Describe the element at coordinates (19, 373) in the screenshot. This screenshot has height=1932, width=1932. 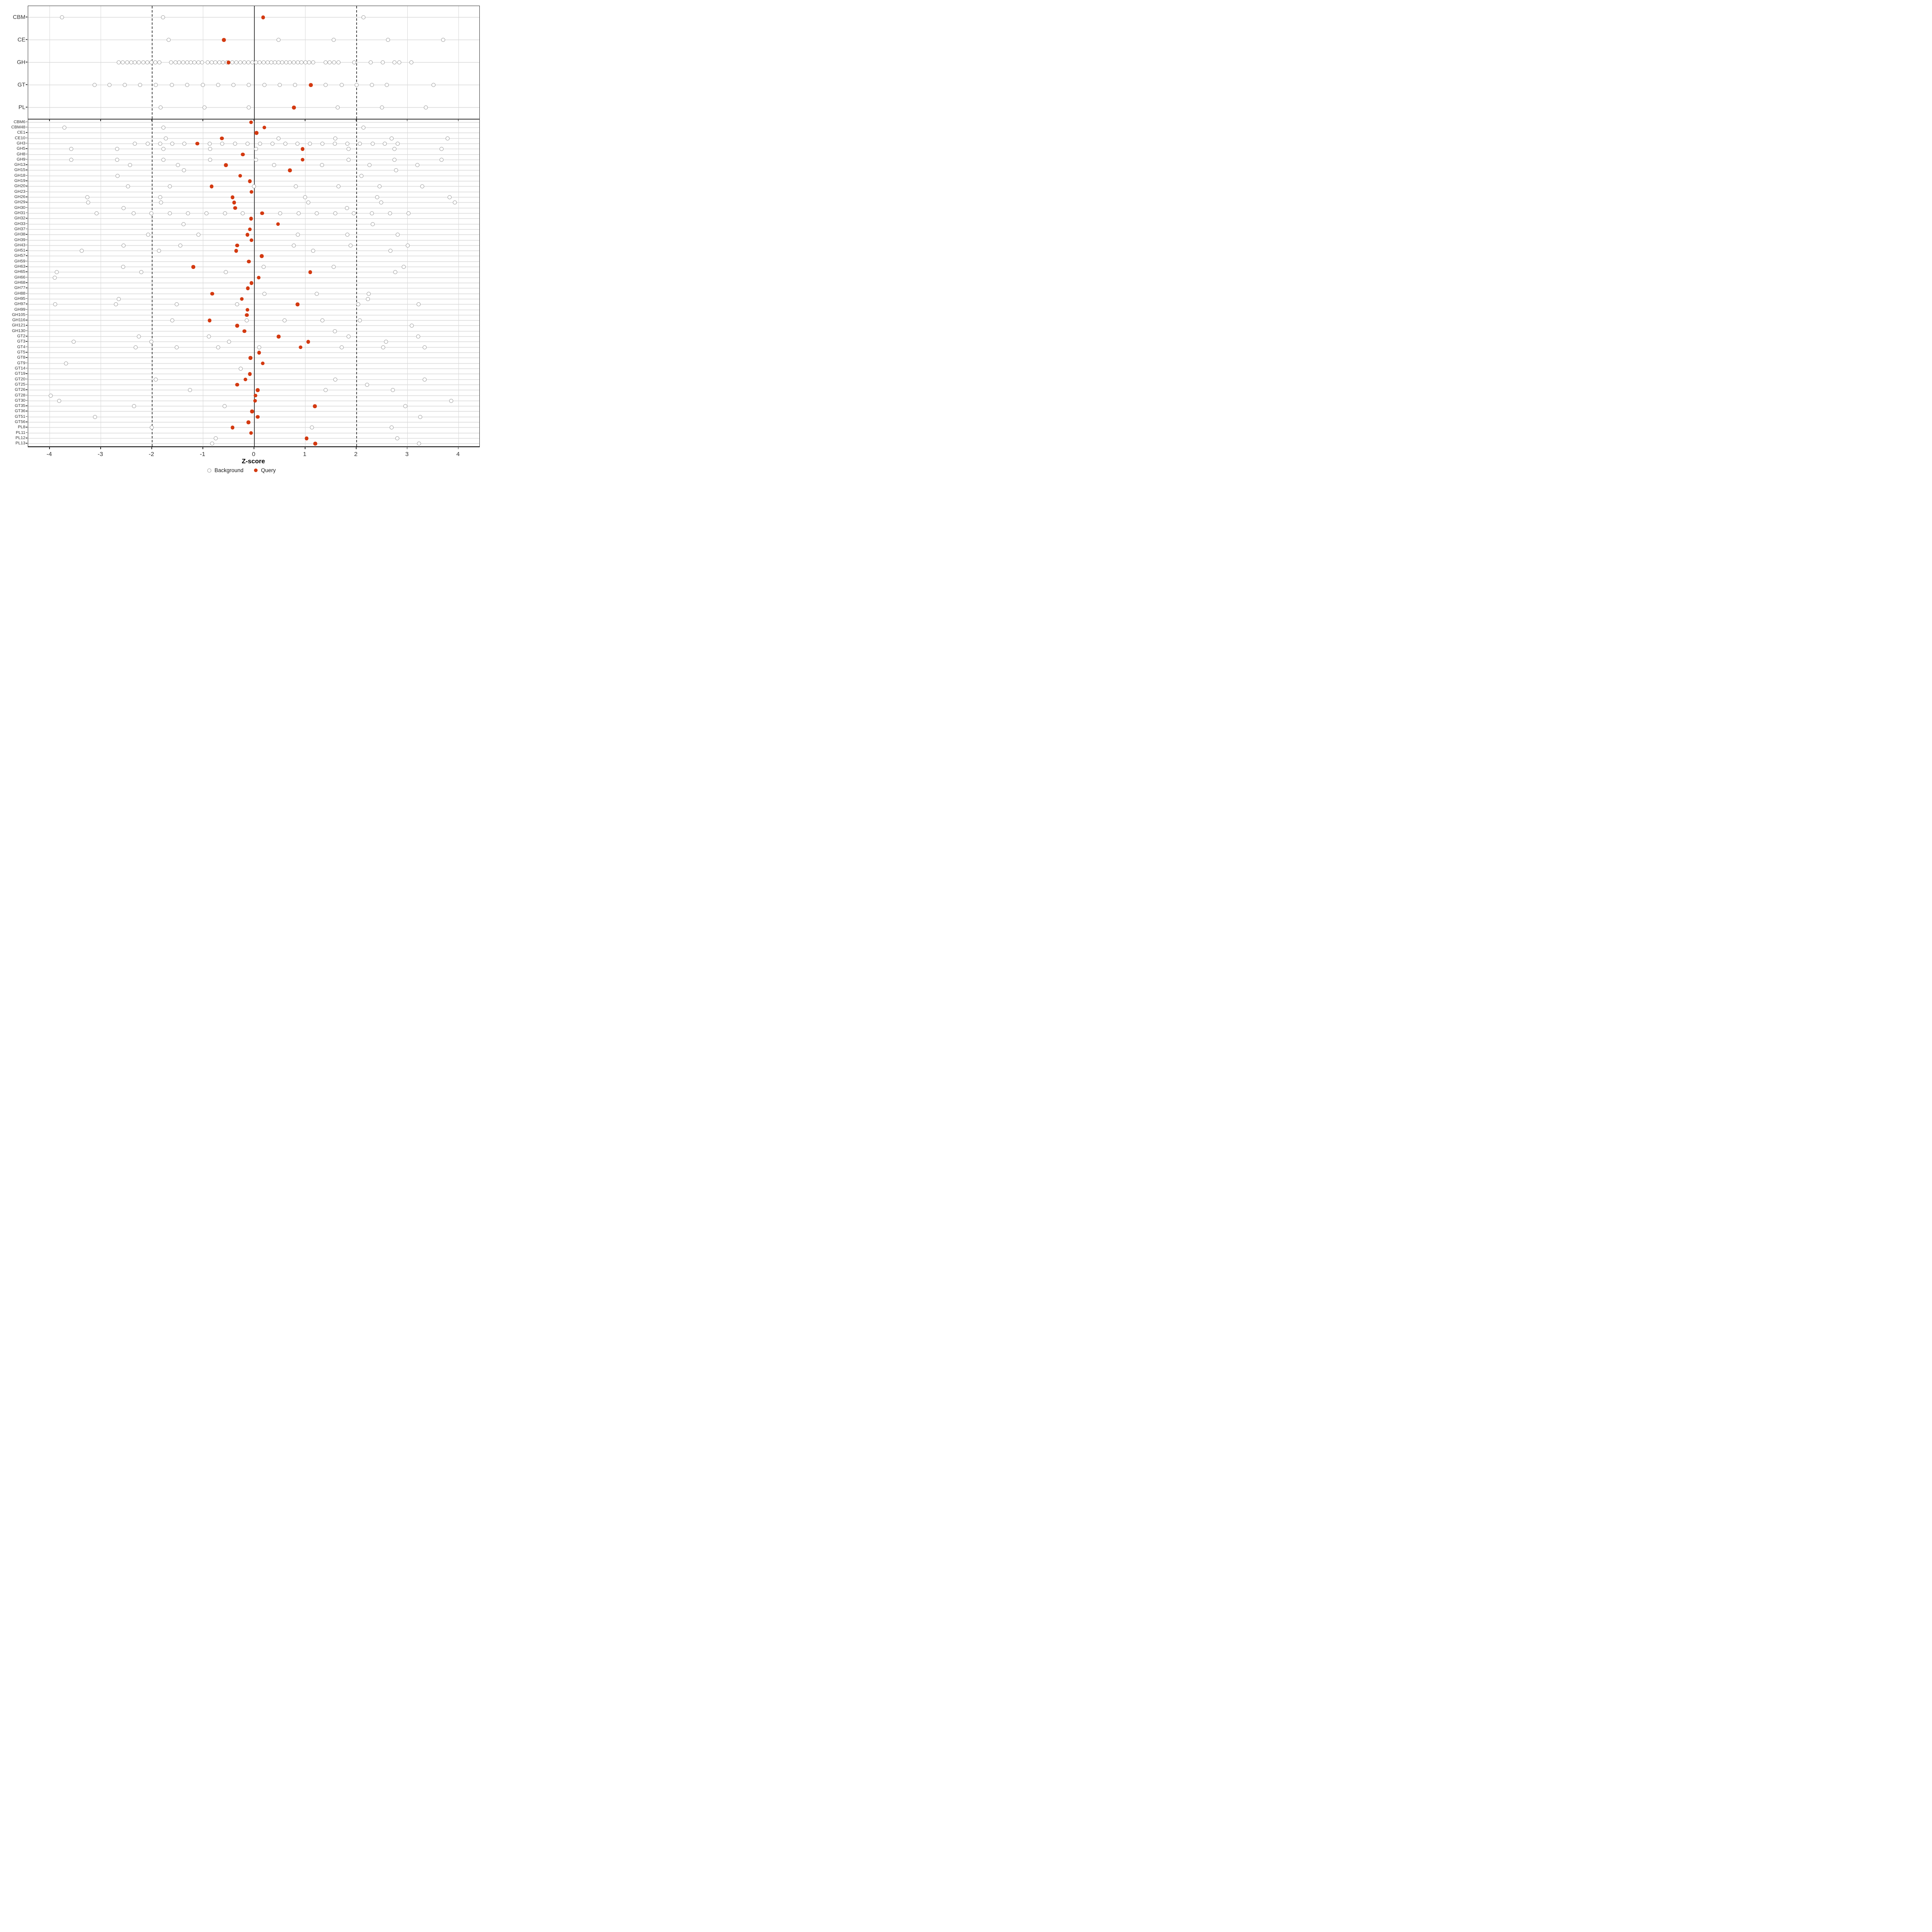
I see `row-label: GT19` at that location.